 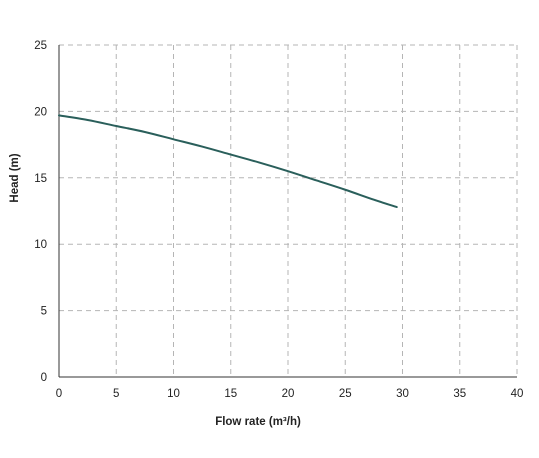 I want to click on x-axis-title: Flow rate (m³/h), so click(x=258, y=422).